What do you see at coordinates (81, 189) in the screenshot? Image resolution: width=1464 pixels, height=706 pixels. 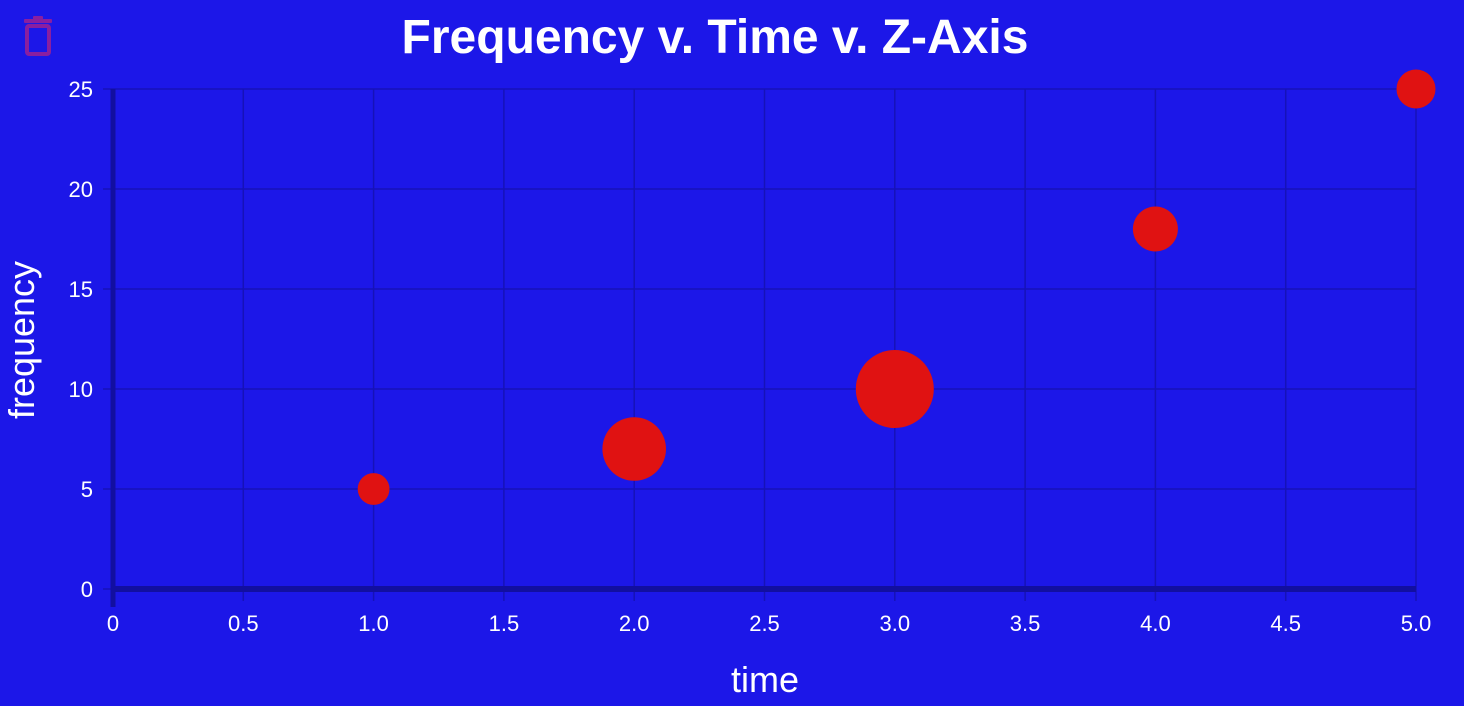 I see `y-tick-label: 20` at bounding box center [81, 189].